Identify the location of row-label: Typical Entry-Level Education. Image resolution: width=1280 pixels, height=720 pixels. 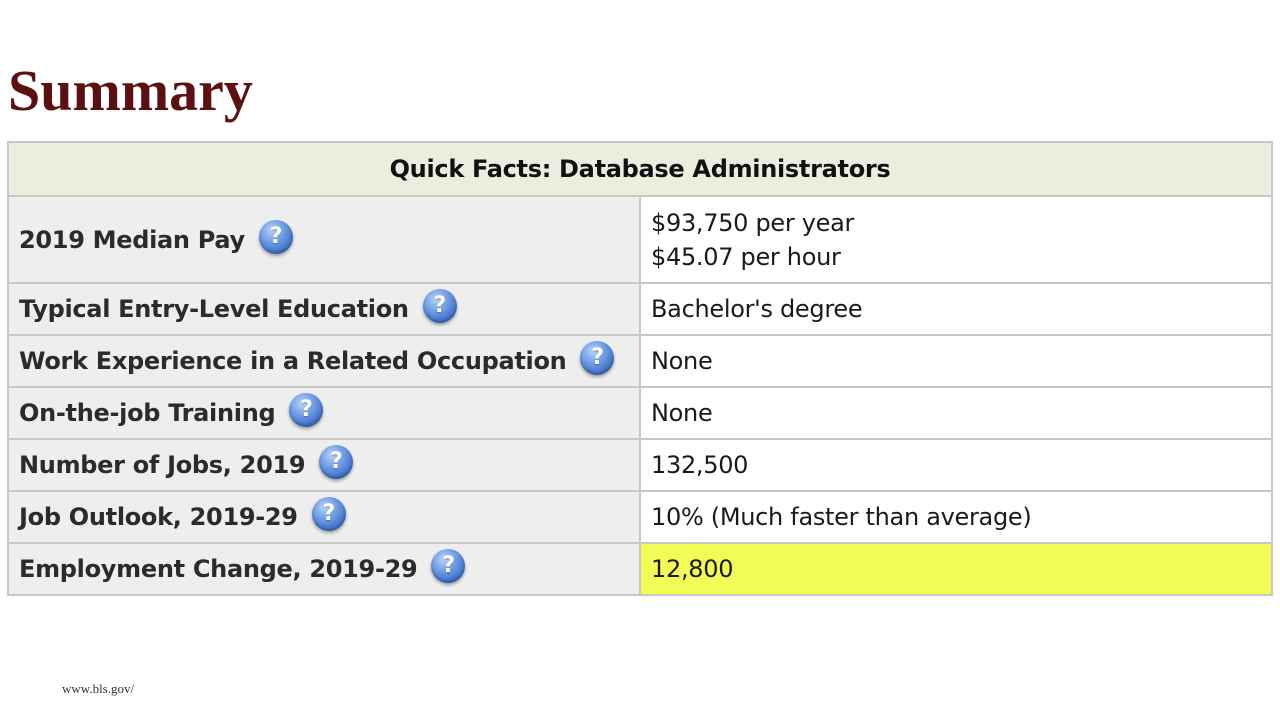
(214, 309).